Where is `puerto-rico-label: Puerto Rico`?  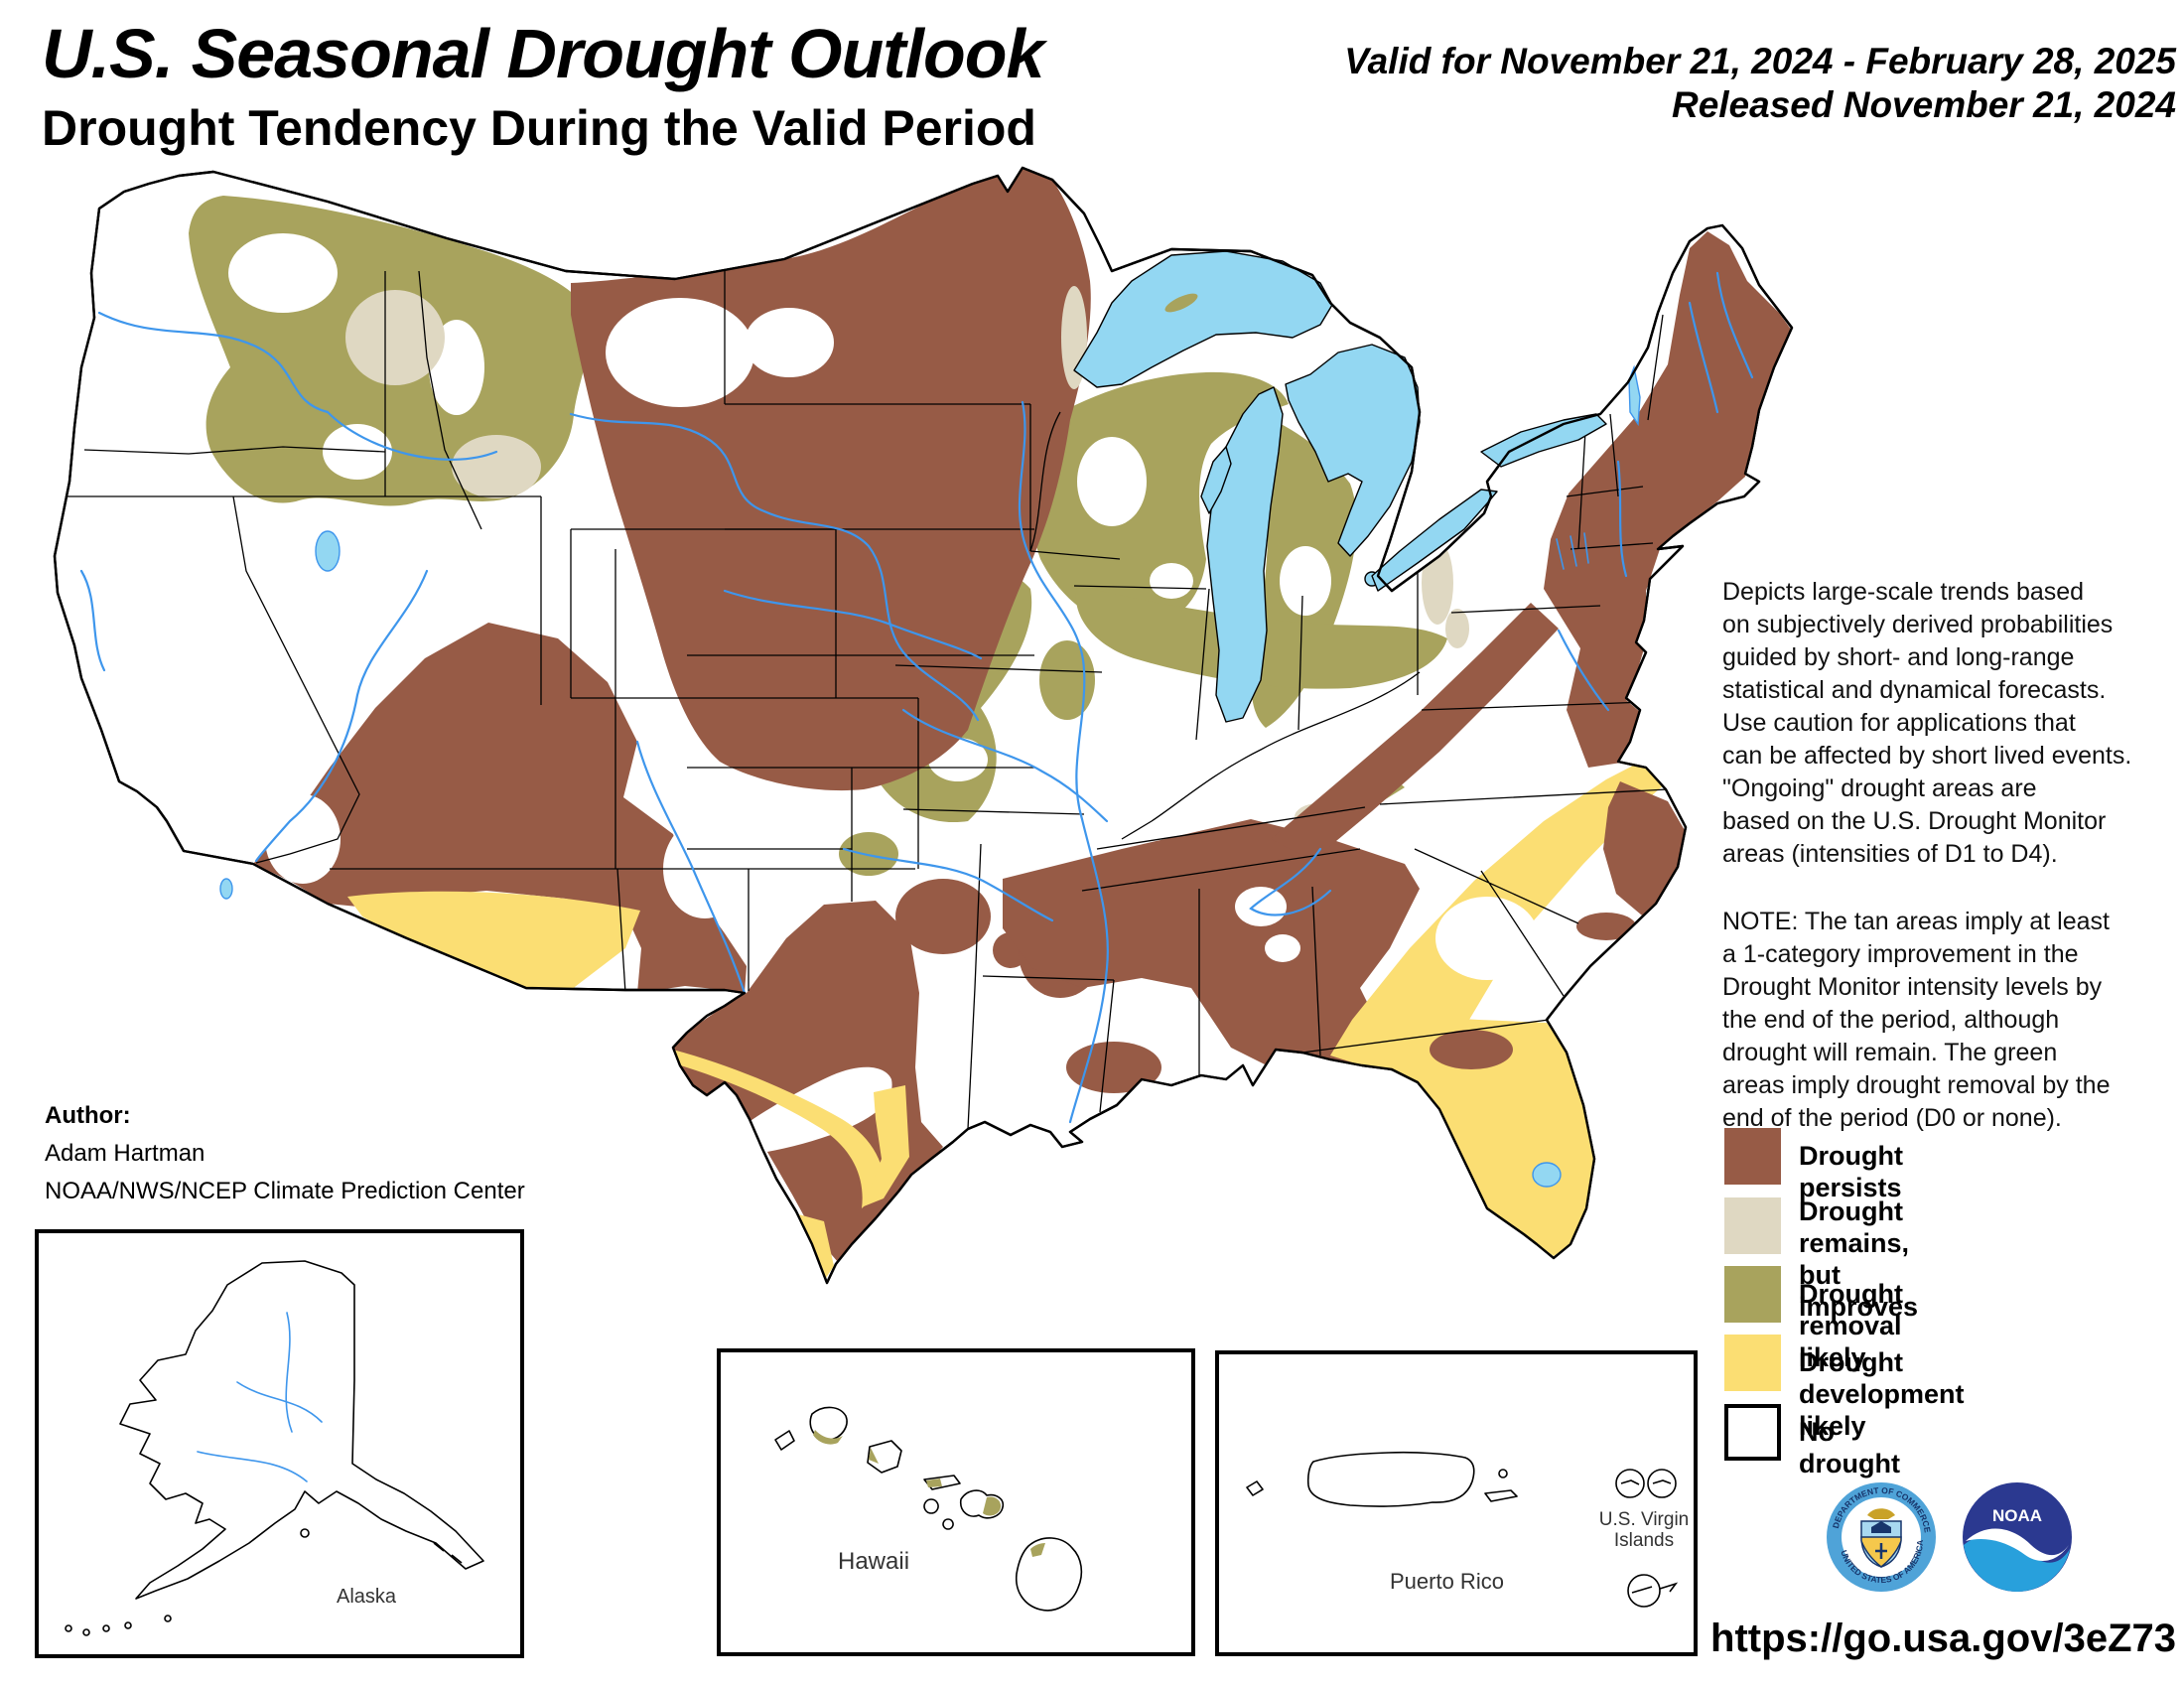
puerto-rico-label: Puerto Rico is located at coordinates (1447, 1581).